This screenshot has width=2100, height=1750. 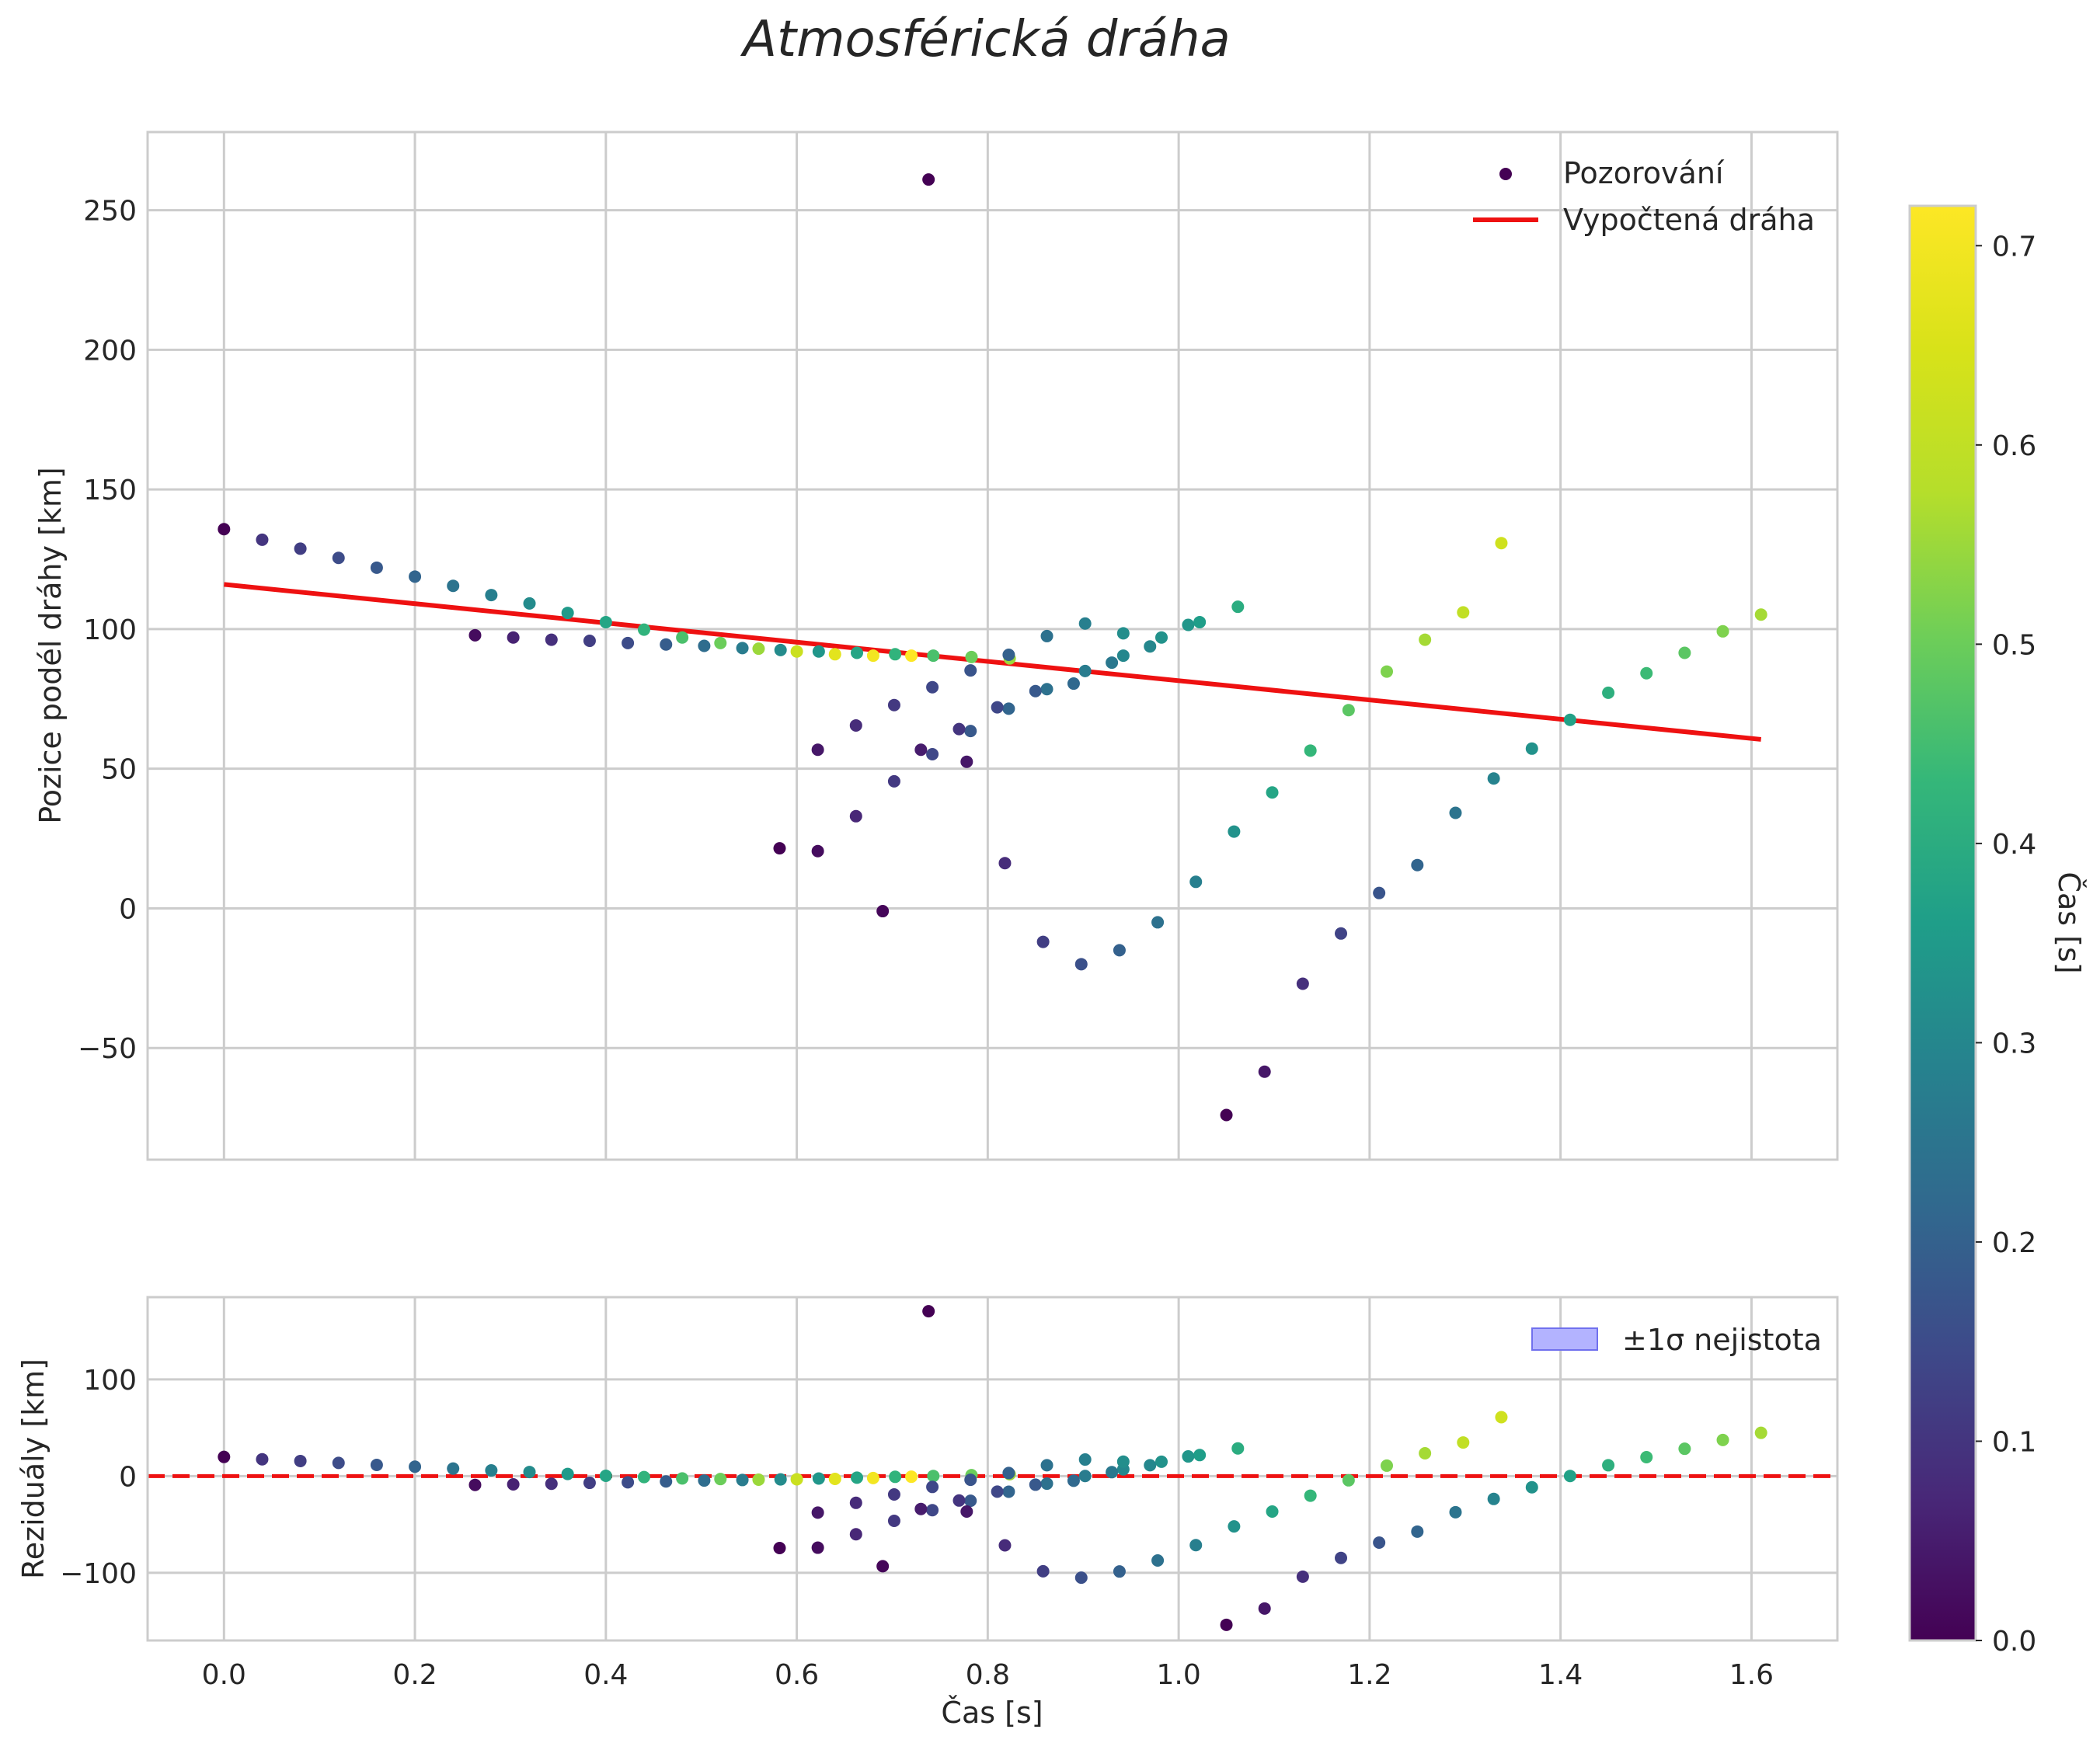 I want to click on x-tick-label: 0.6, so click(x=797, y=1675).